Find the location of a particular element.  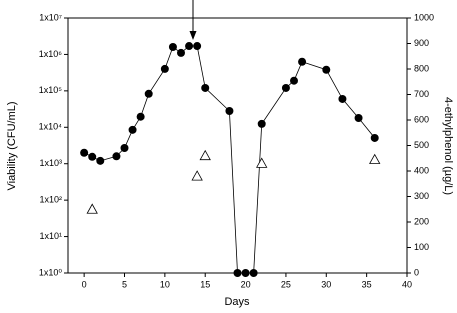

y2-axis-label: 4-ethylphenol (µg/L) is located at coordinates (448, 146).